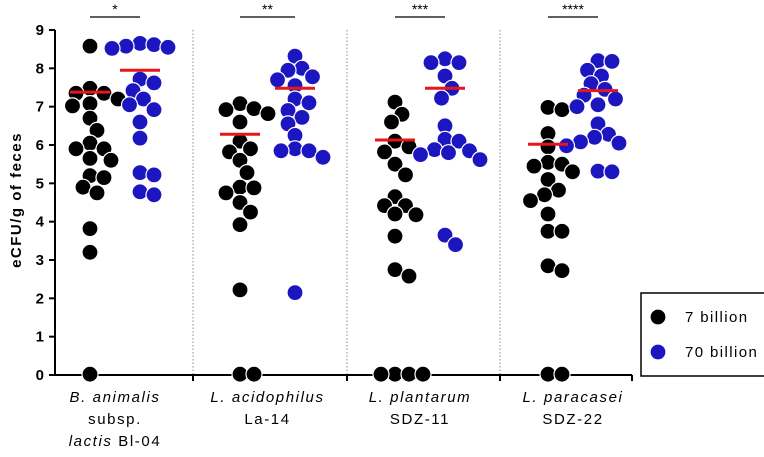 The height and width of the screenshot is (457, 764). I want to click on category-label-part: L. acidophilus, so click(267, 397).